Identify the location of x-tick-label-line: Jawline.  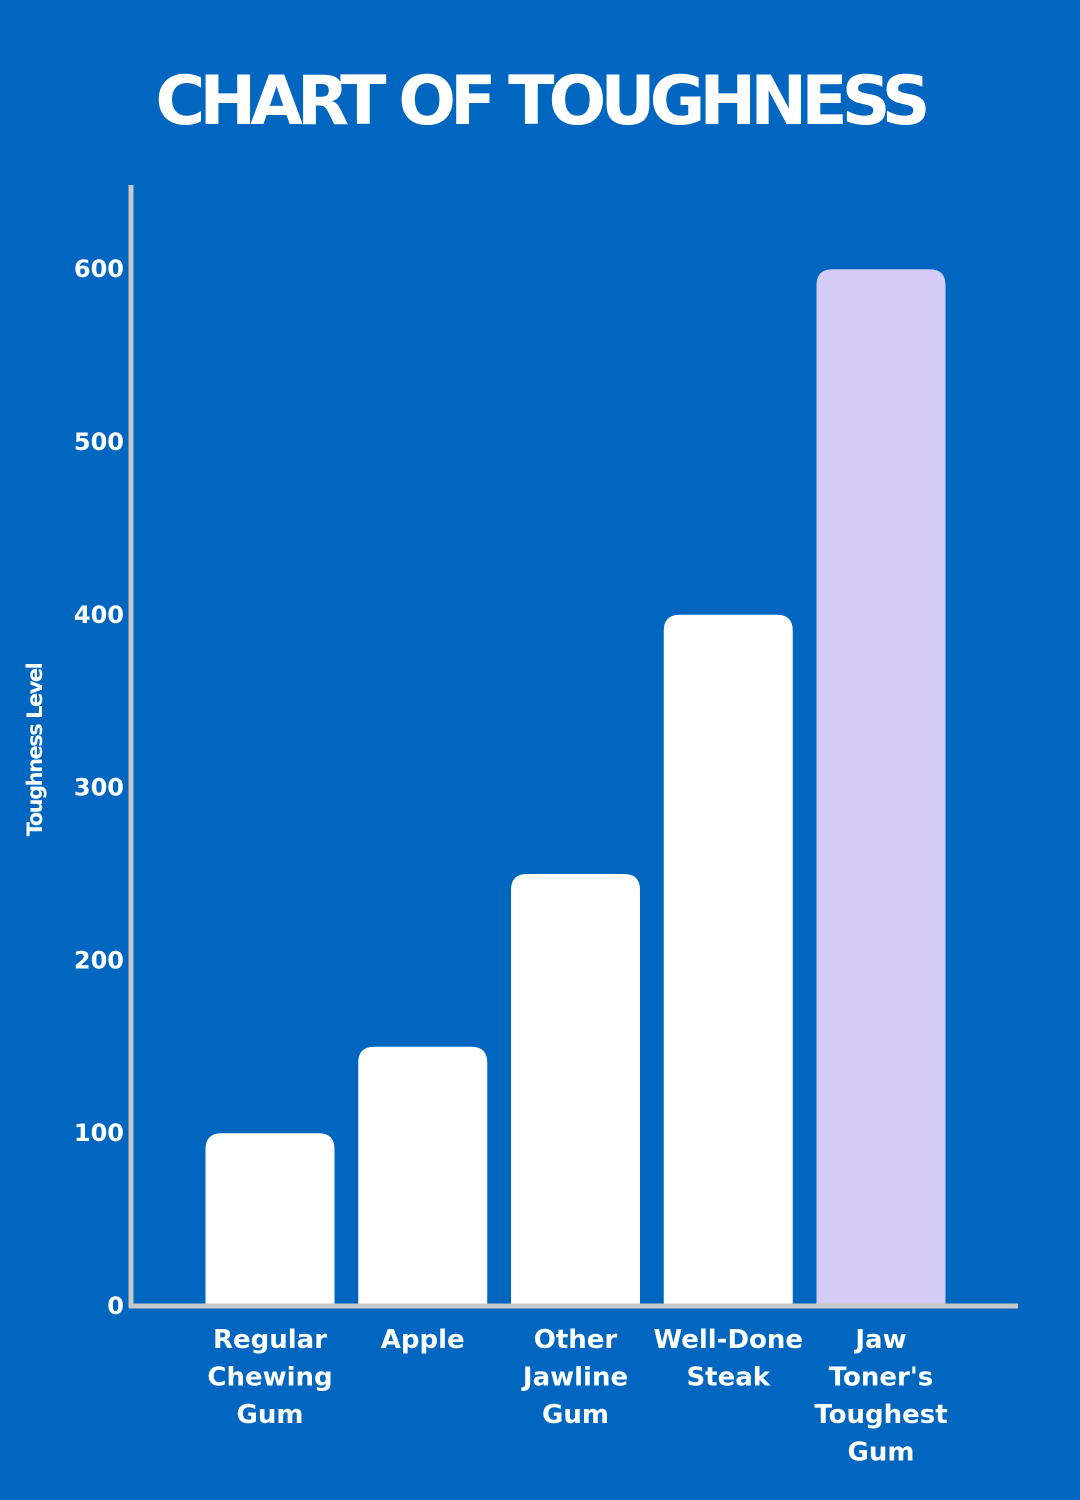
(574, 1378).